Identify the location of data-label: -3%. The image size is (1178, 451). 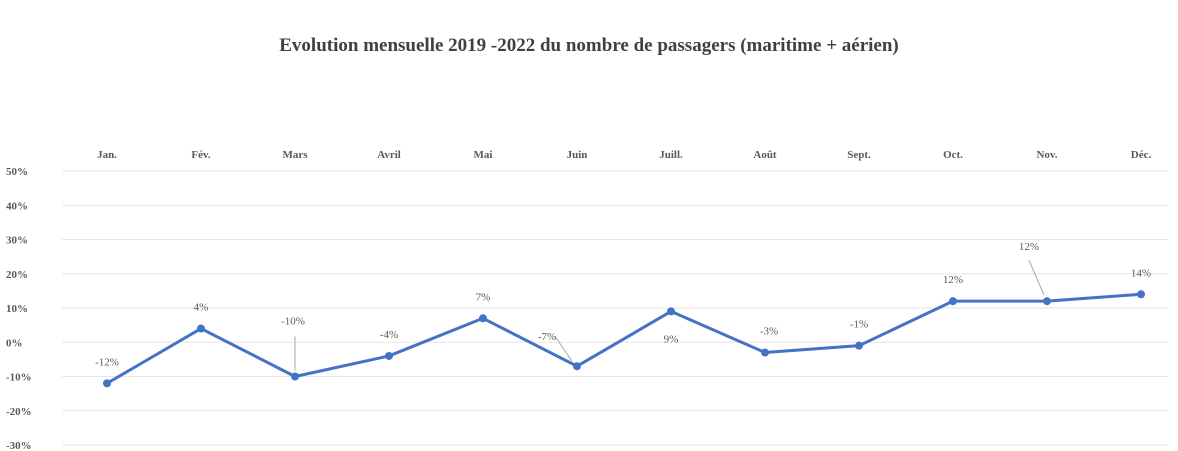
(769, 332).